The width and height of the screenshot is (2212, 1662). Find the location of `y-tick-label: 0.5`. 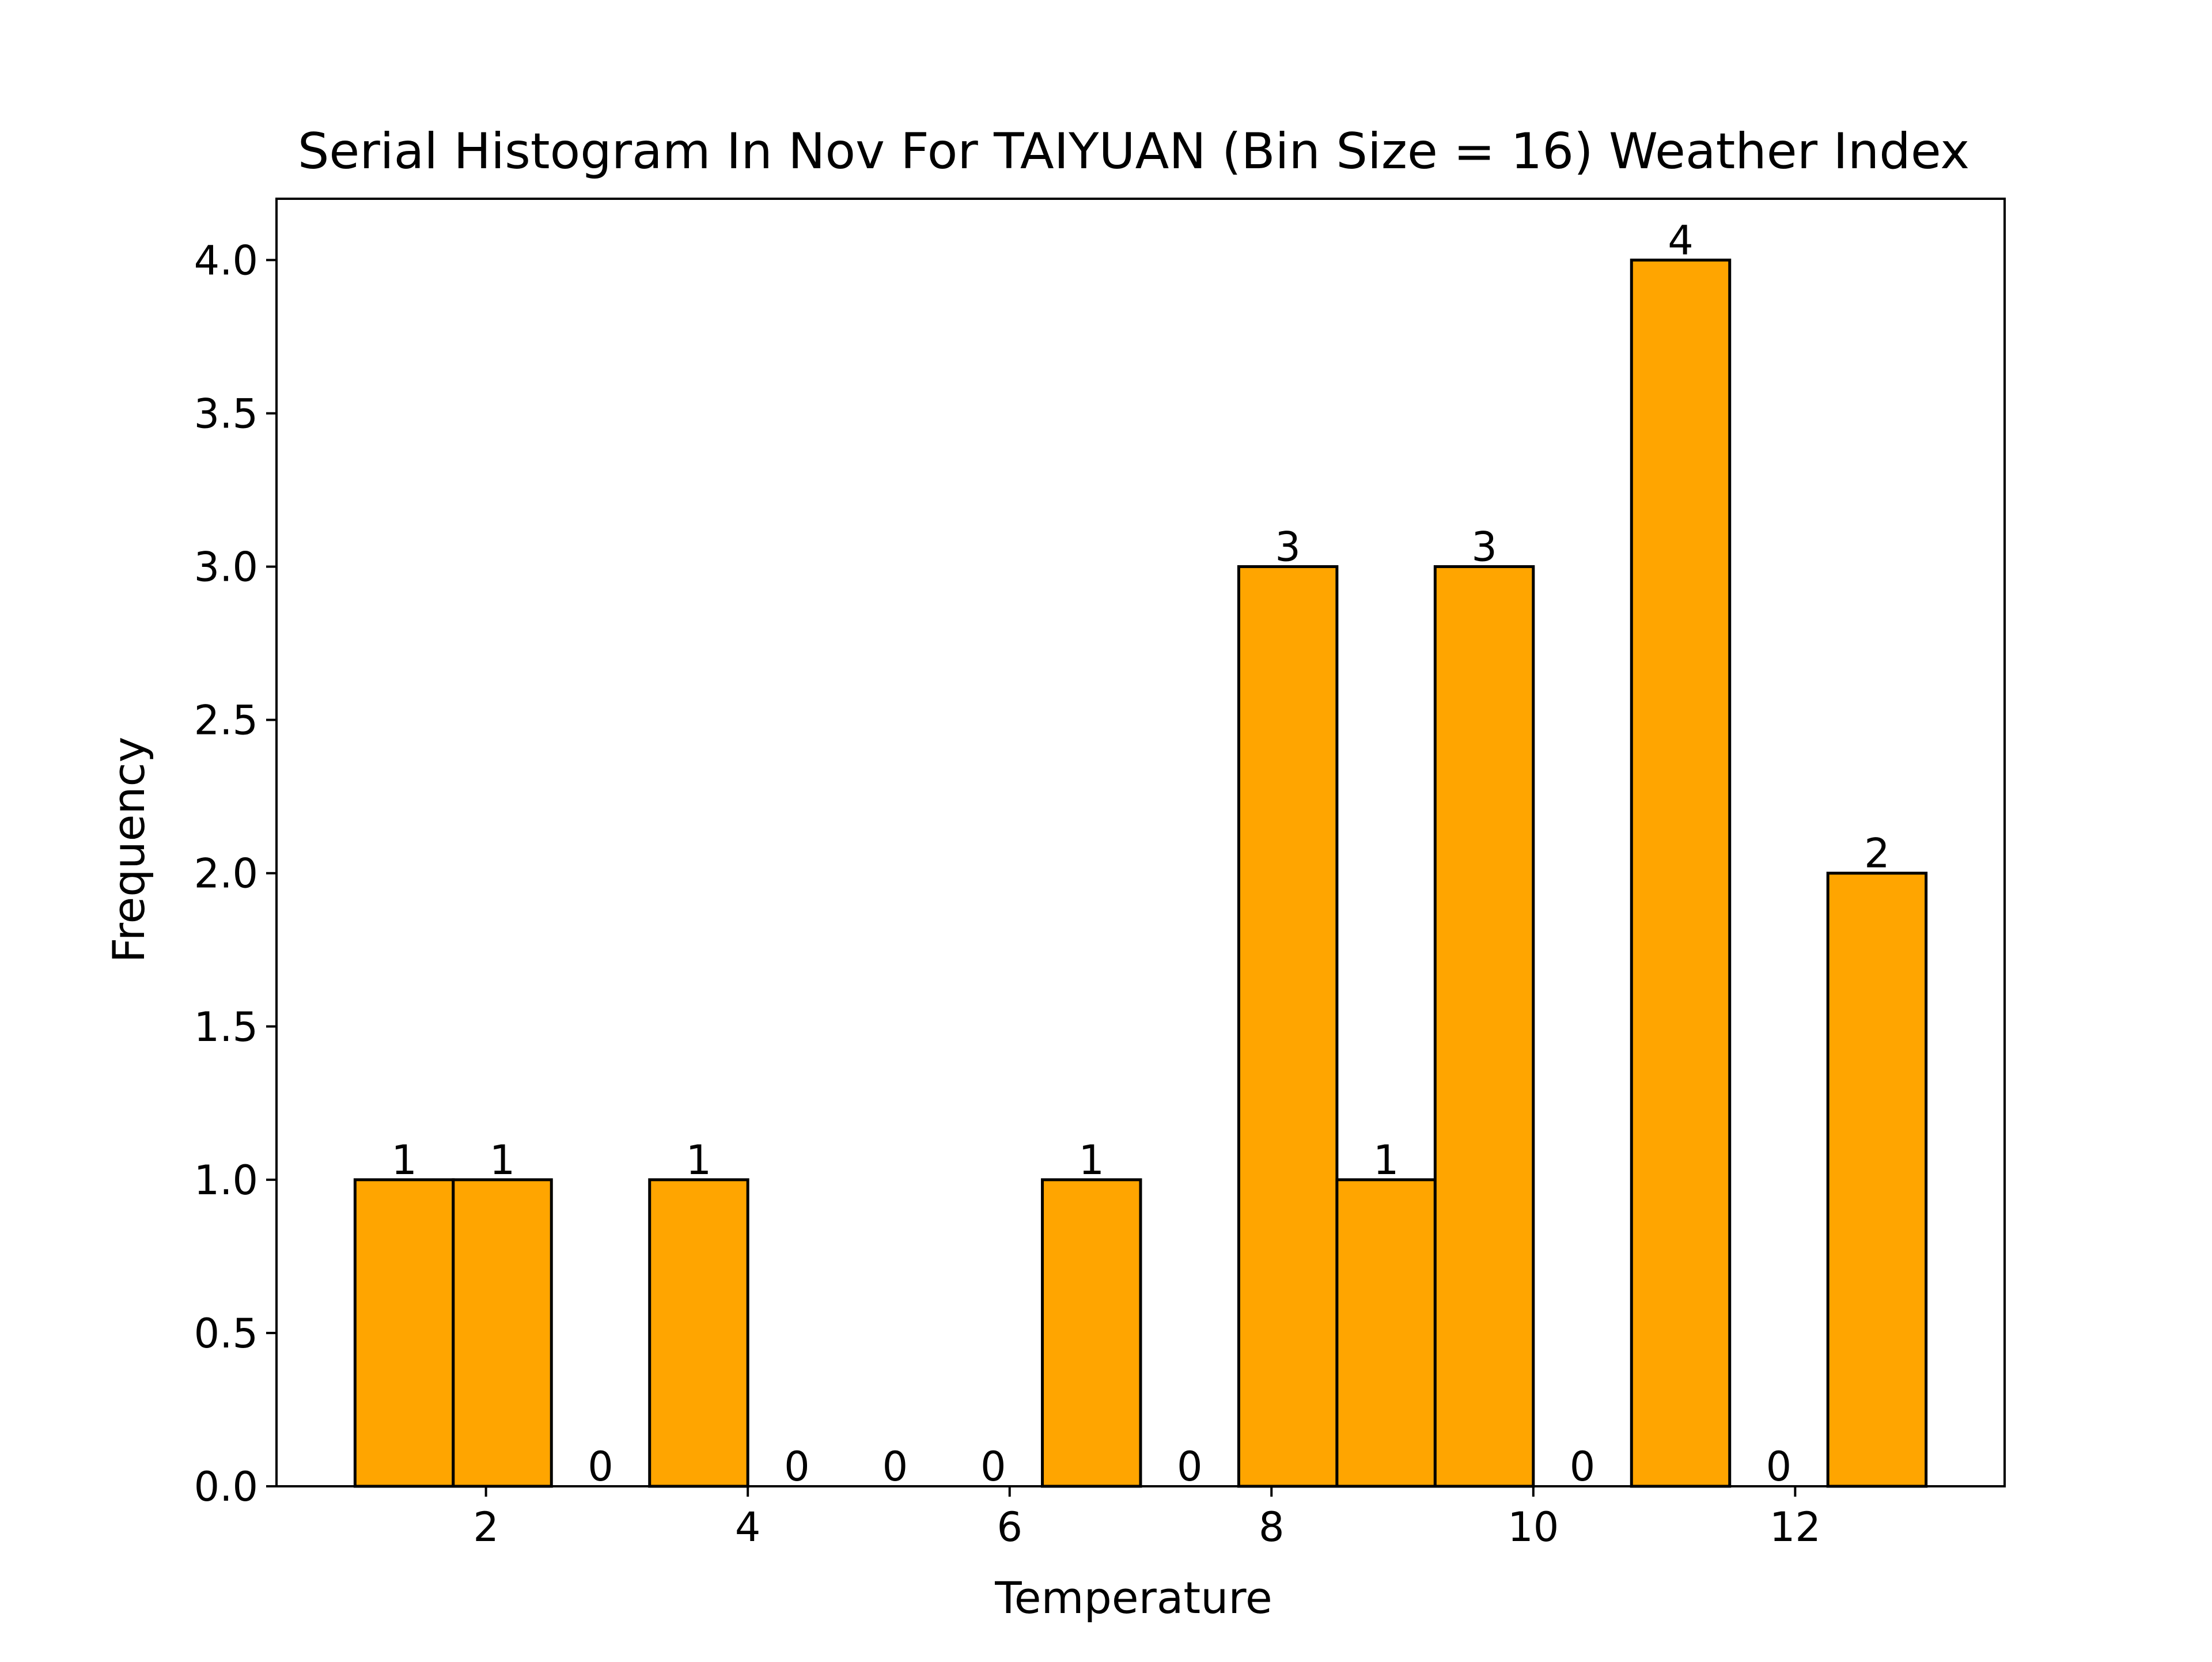

y-tick-label: 0.5 is located at coordinates (226, 1334).